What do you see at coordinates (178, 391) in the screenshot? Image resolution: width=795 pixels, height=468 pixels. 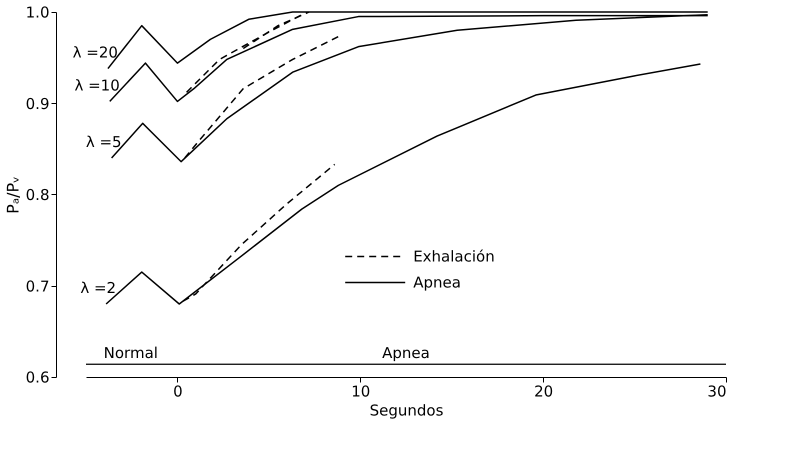 I see `x-tick-label: 0` at bounding box center [178, 391].